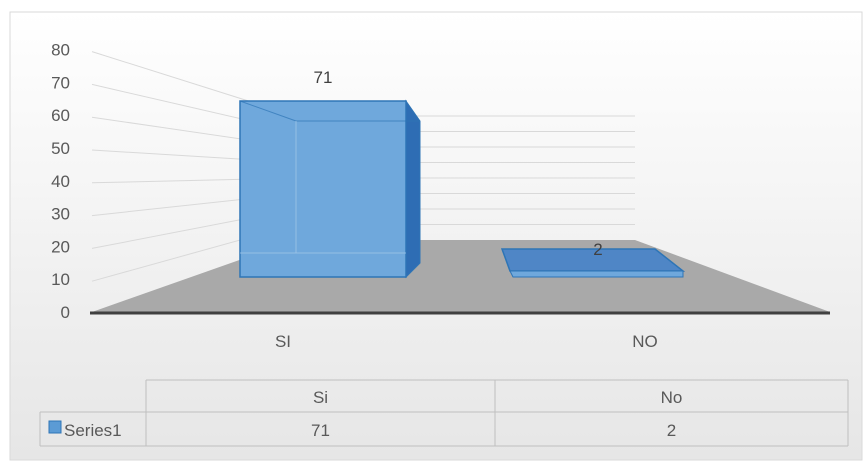 This screenshot has width=865, height=475. Describe the element at coordinates (55, 427) in the screenshot. I see `legend-key-icon` at that location.